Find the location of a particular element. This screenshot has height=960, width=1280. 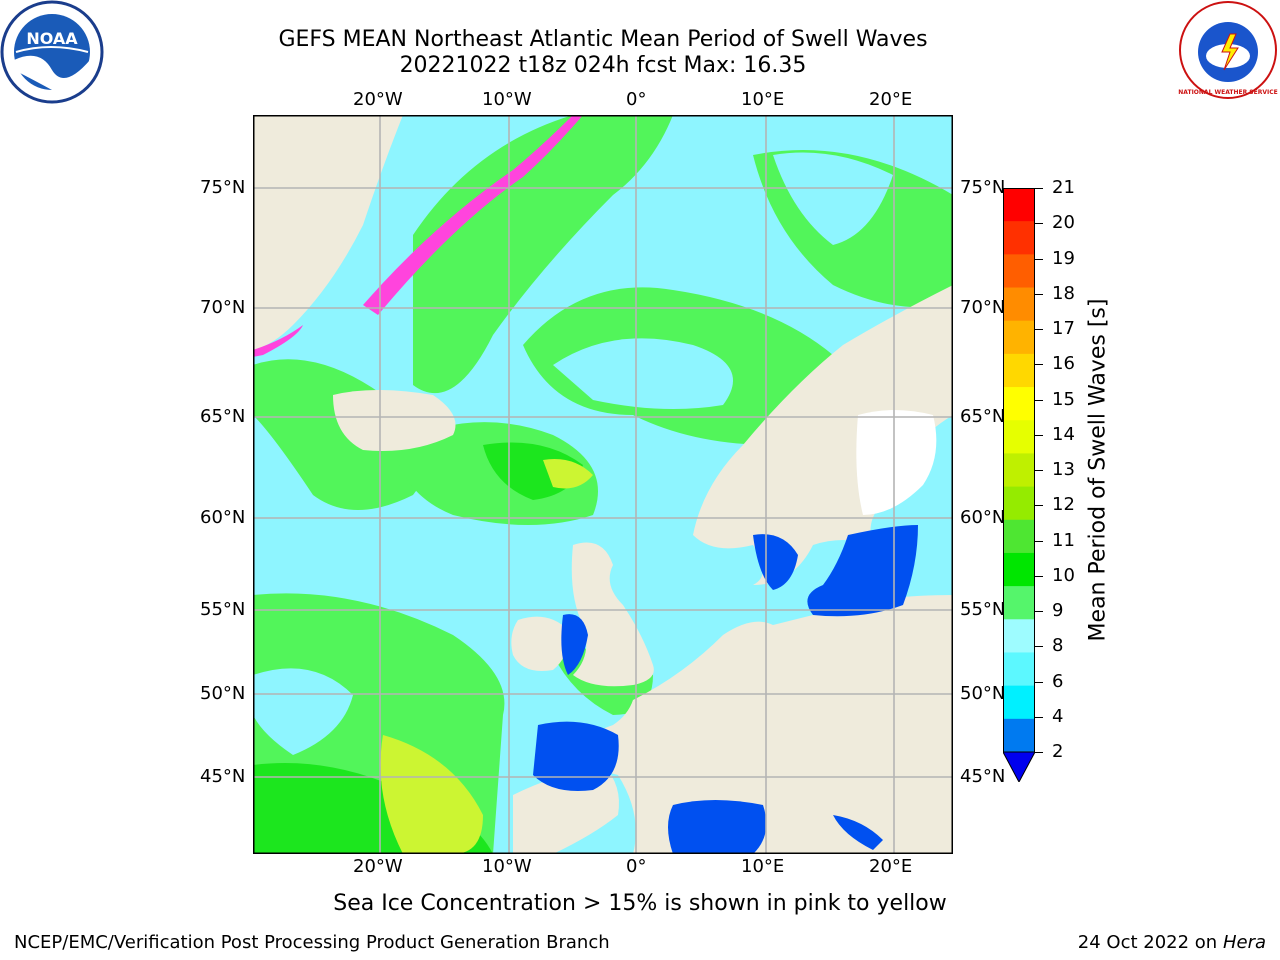

colorbar-tick-label: 8 is located at coordinates (1058, 646).